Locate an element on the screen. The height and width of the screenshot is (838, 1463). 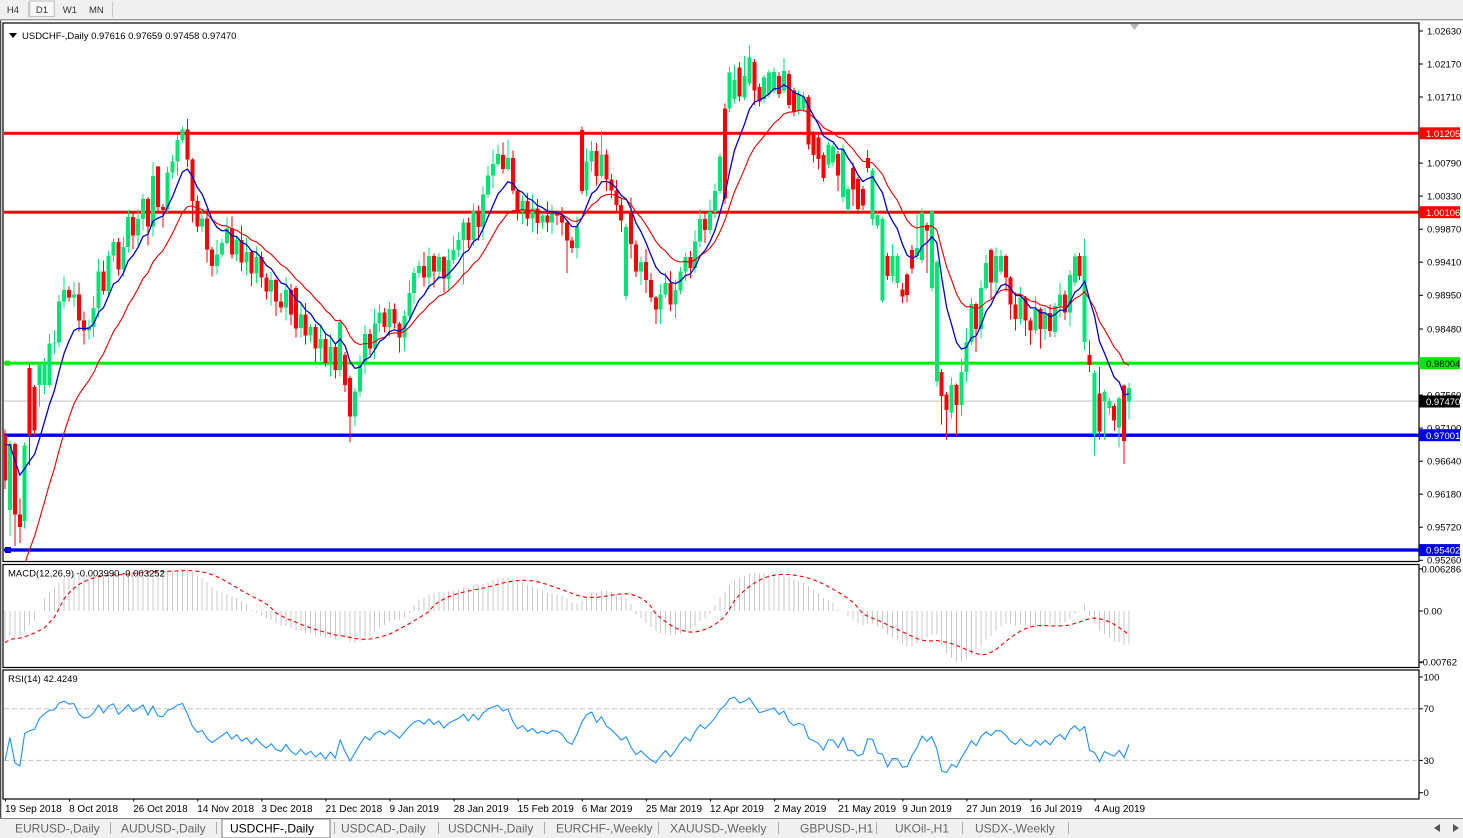
svg-text: 1.02170 is located at coordinates (1444, 64).